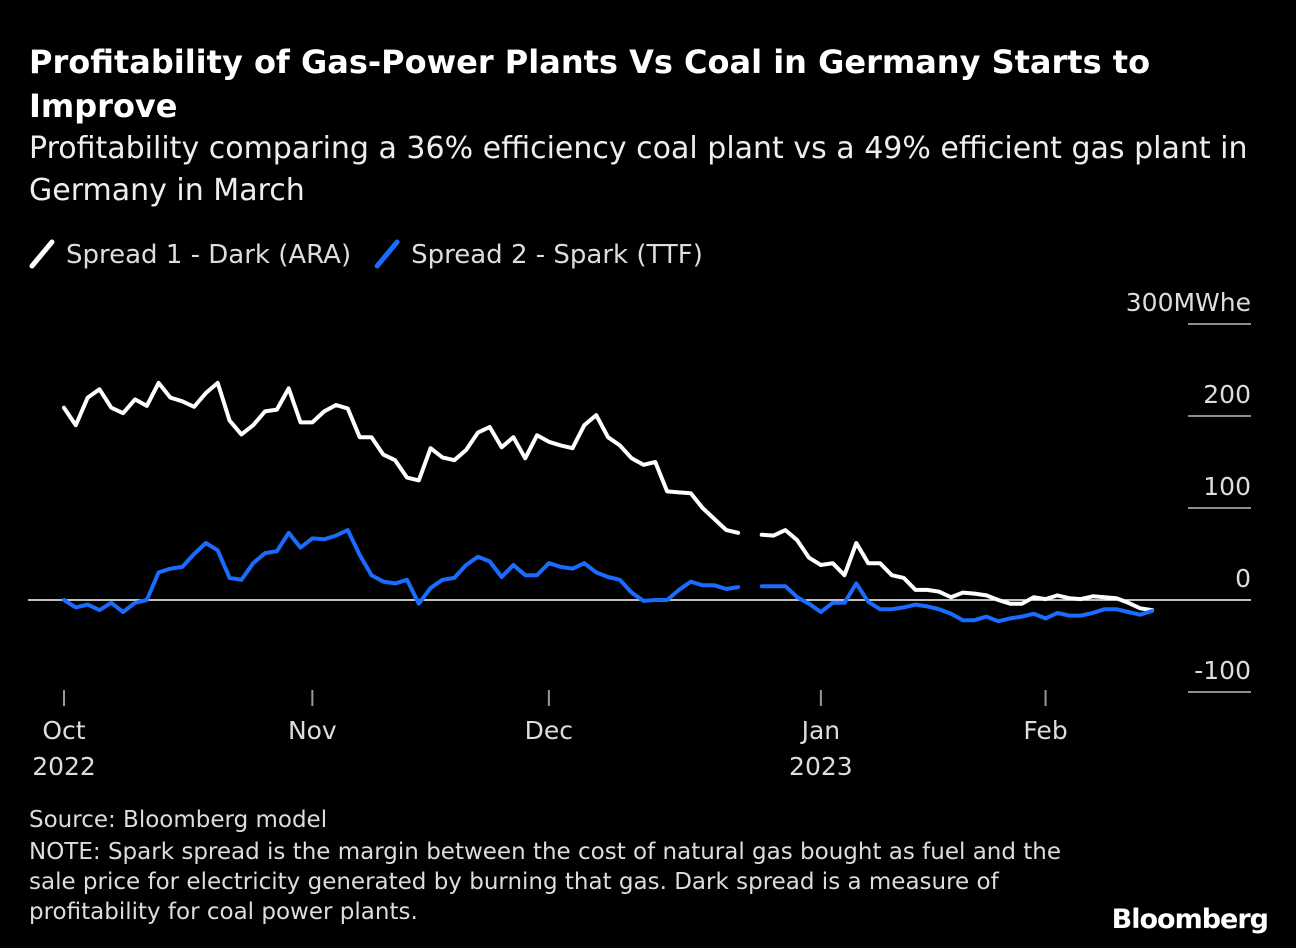  Describe the element at coordinates (64, 748) in the screenshot. I see `x-tick-label: Oct 2022` at that location.